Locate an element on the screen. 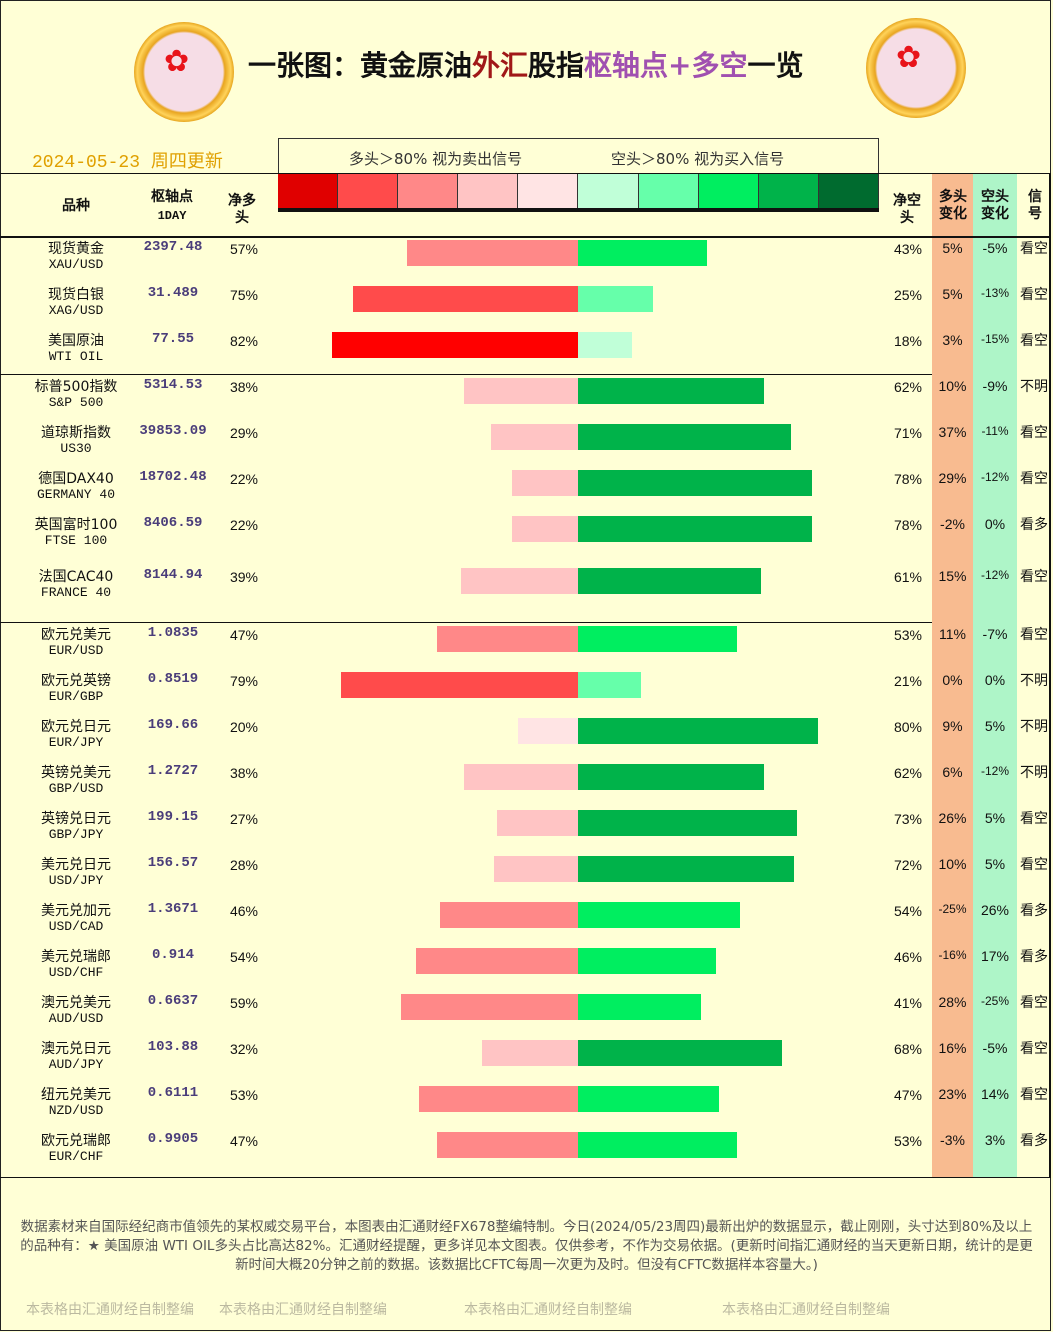 Image resolution: width=1053 pixels, height=1332 pixels. net-short-value: 21% is located at coordinates (908, 681).